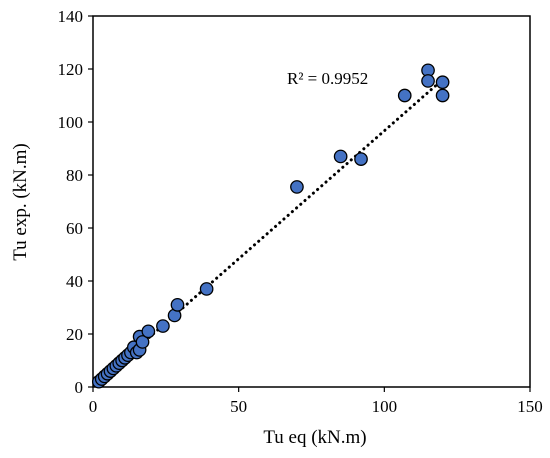 This screenshot has width=550, height=458. Describe the element at coordinates (238, 406) in the screenshot. I see `x-tick-label: 50` at that location.